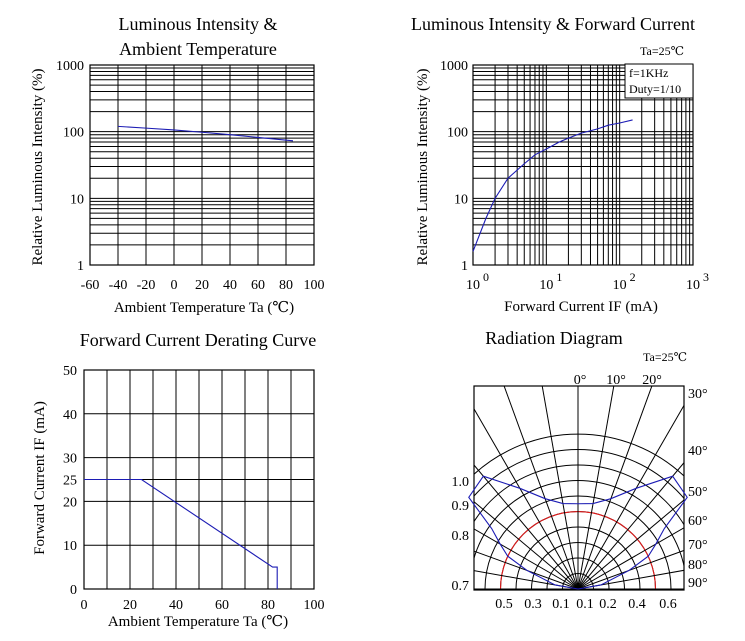  I want to click on chart4-grid-clipped, so click(579, 488).